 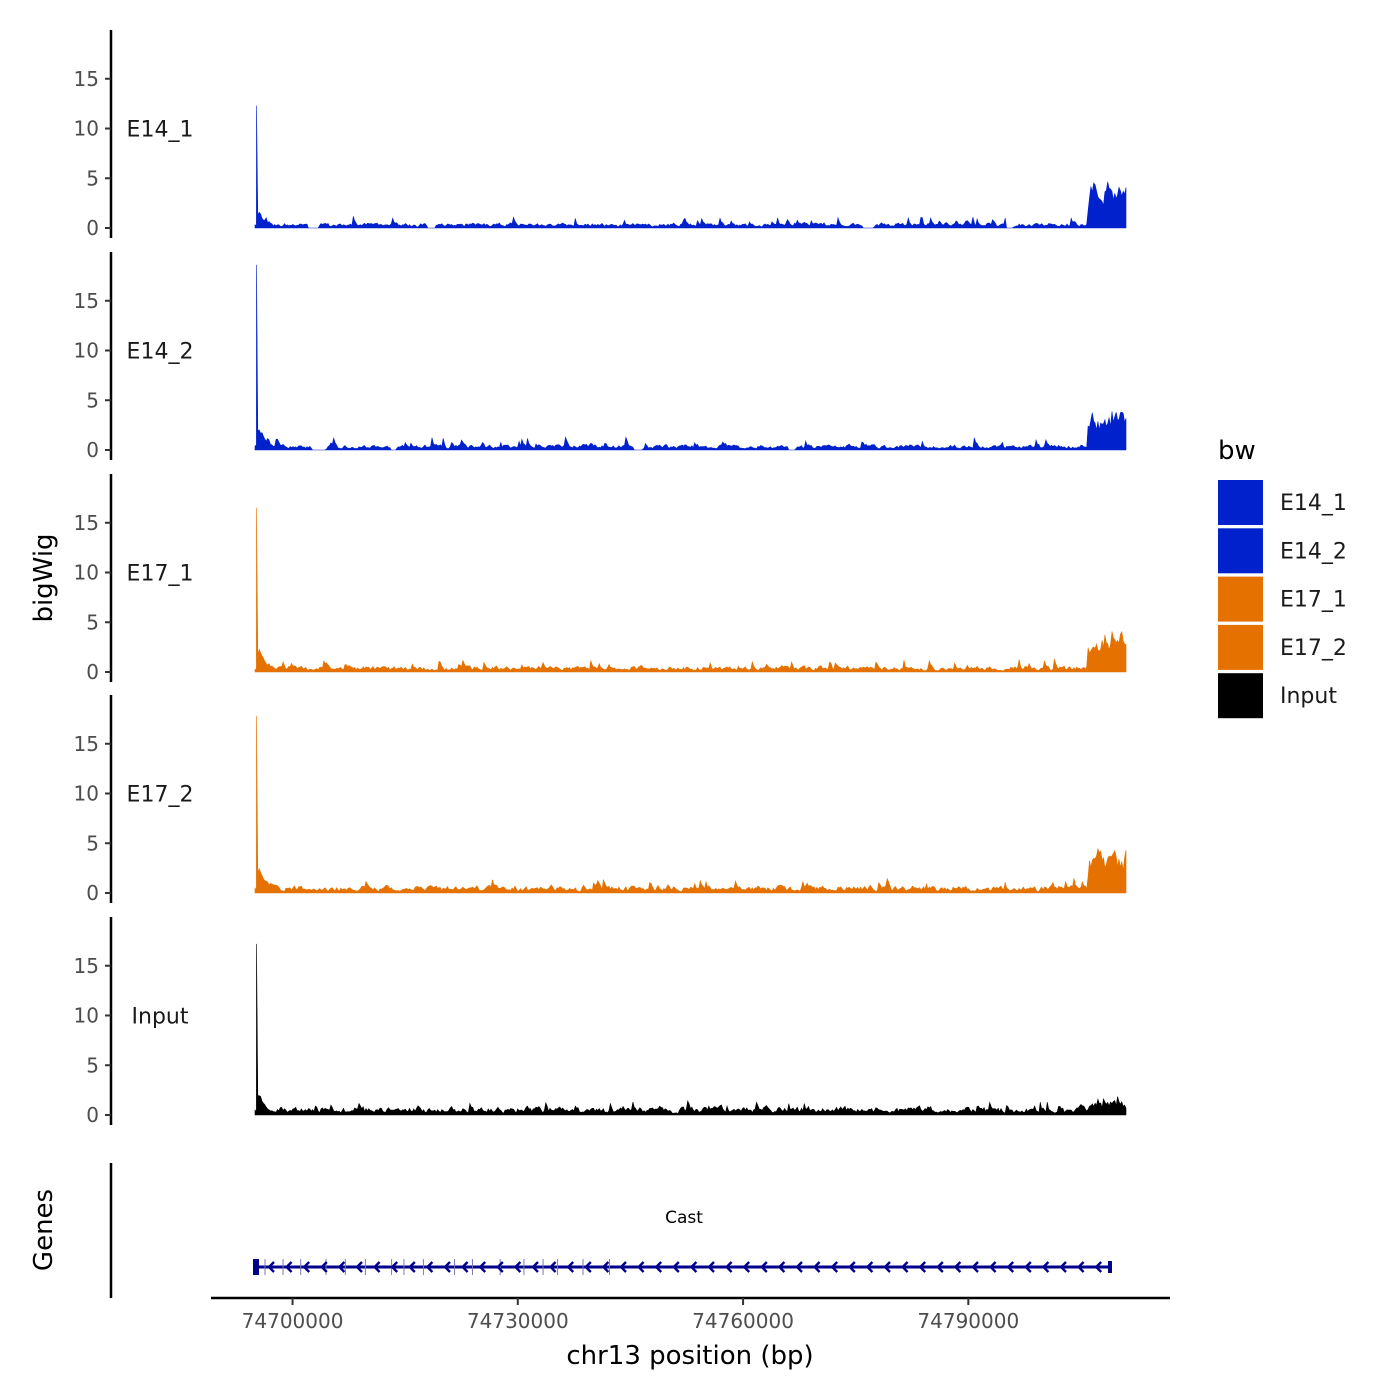 I want to click on gene-exon, so click(x=256, y=1267).